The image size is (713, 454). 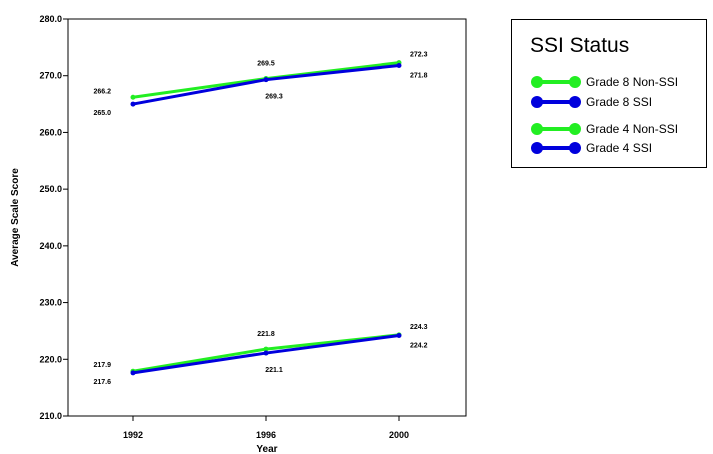 What do you see at coordinates (419, 327) in the screenshot?
I see `data-label: 224.3` at bounding box center [419, 327].